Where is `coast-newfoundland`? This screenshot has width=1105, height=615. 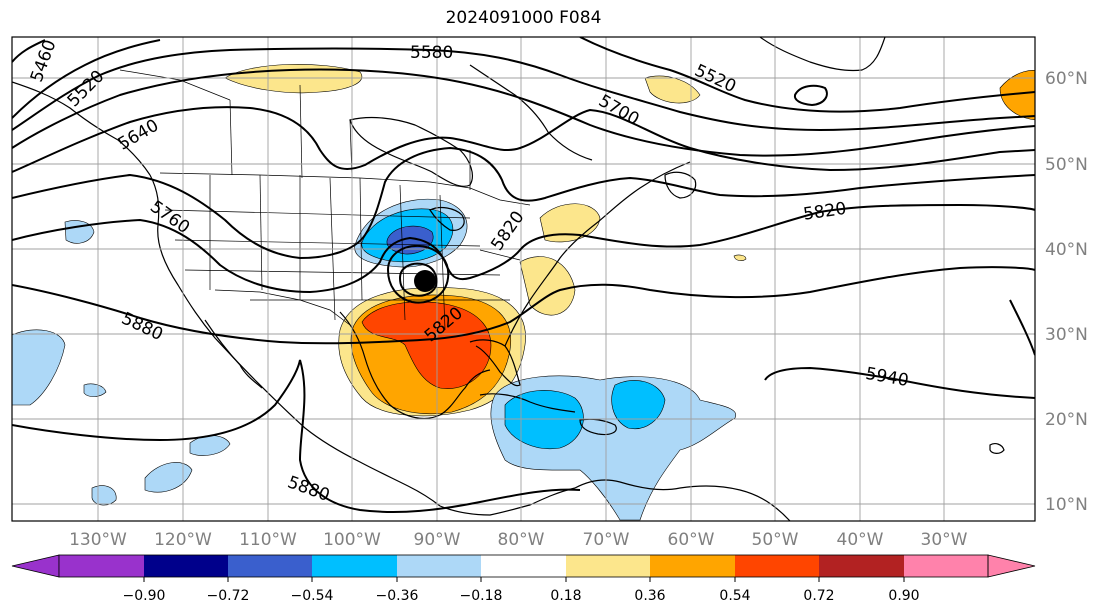
coast-newfoundland is located at coordinates (680, 185).